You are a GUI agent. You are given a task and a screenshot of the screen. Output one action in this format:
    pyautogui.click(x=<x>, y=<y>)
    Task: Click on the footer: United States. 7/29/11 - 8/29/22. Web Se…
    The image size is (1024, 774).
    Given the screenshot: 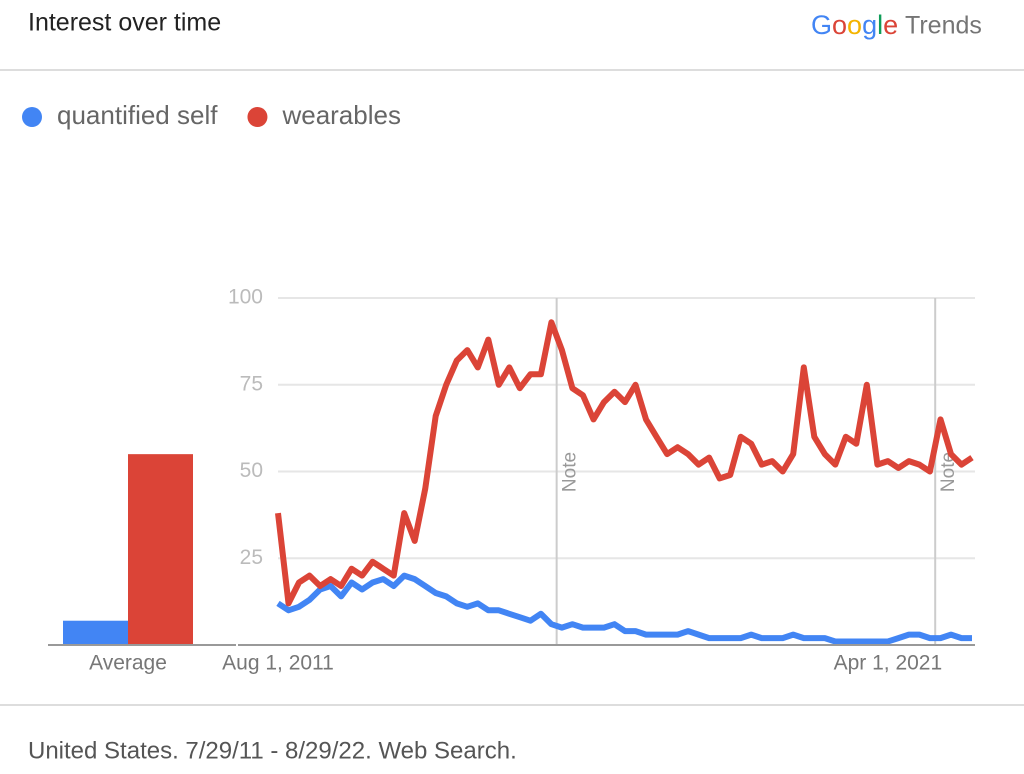 What is the action you would take?
    pyautogui.click(x=272, y=750)
    